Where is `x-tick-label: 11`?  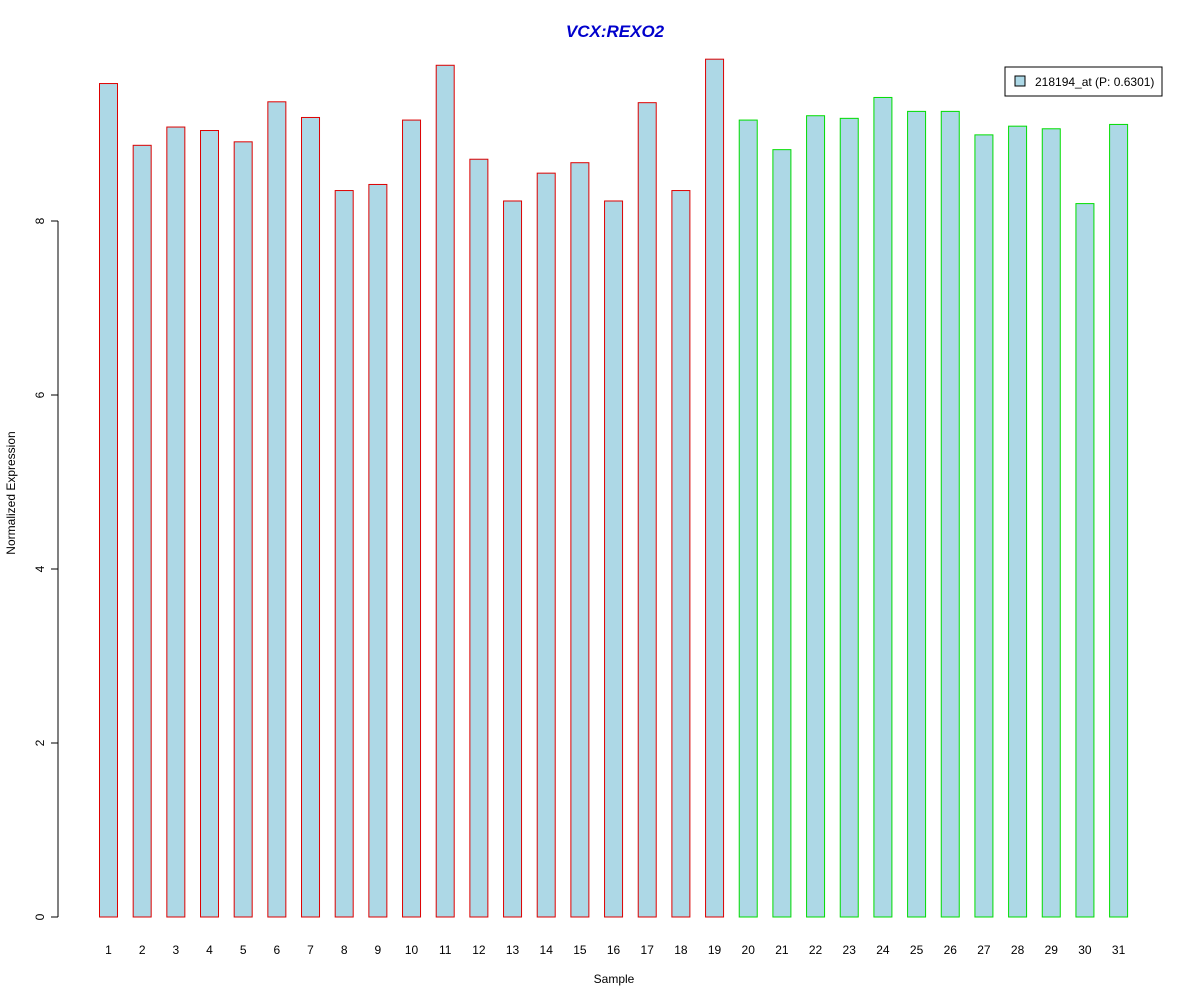
x-tick-label: 11 is located at coordinates (445, 950).